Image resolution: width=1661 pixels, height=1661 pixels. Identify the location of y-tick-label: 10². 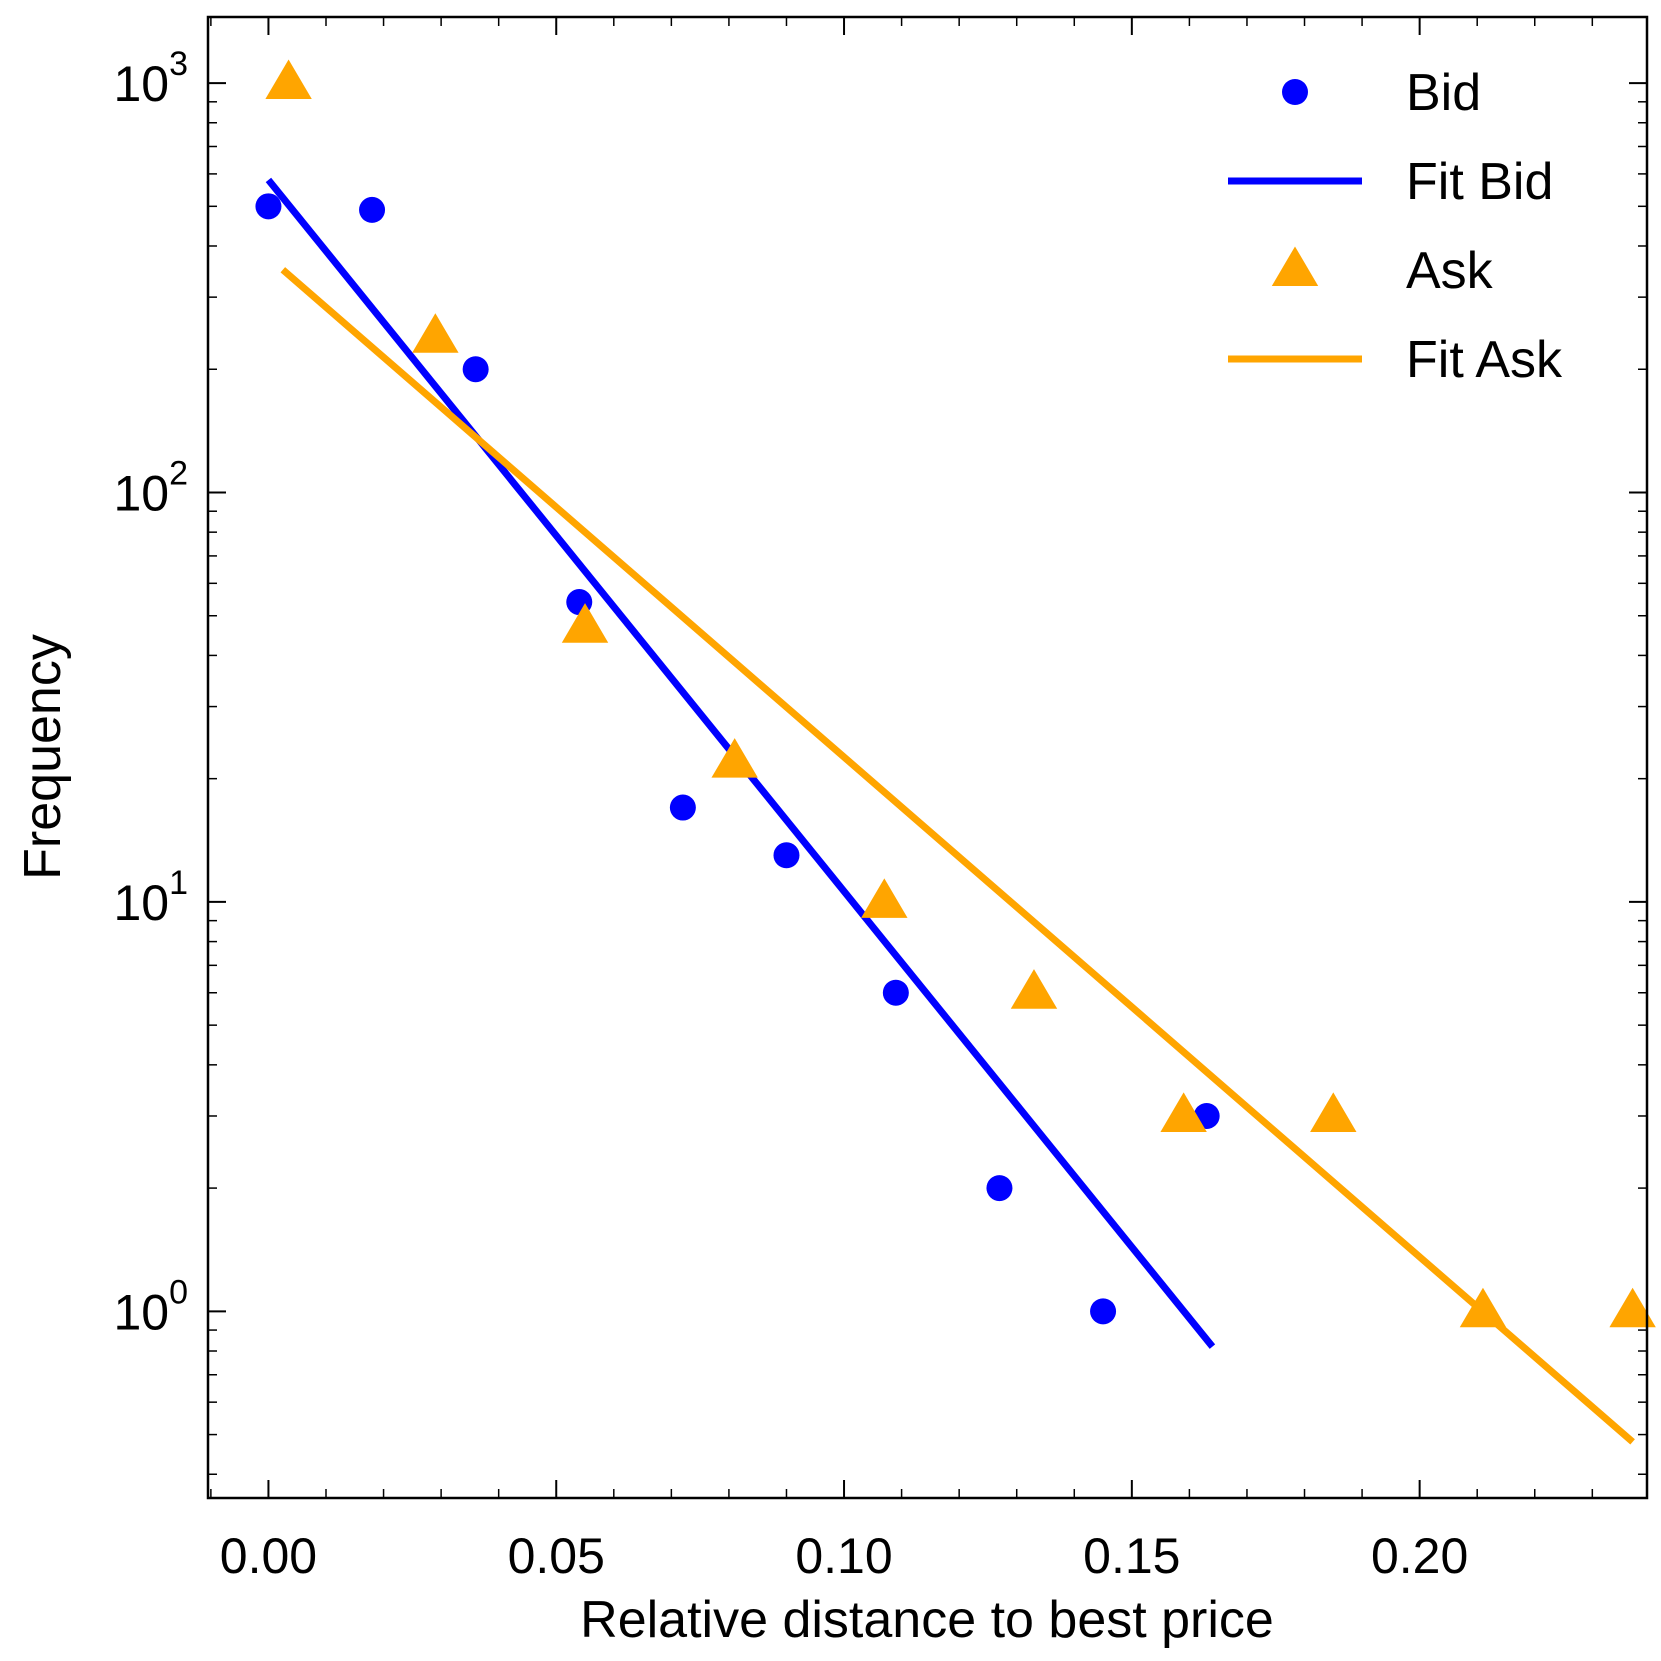
(150, 487).